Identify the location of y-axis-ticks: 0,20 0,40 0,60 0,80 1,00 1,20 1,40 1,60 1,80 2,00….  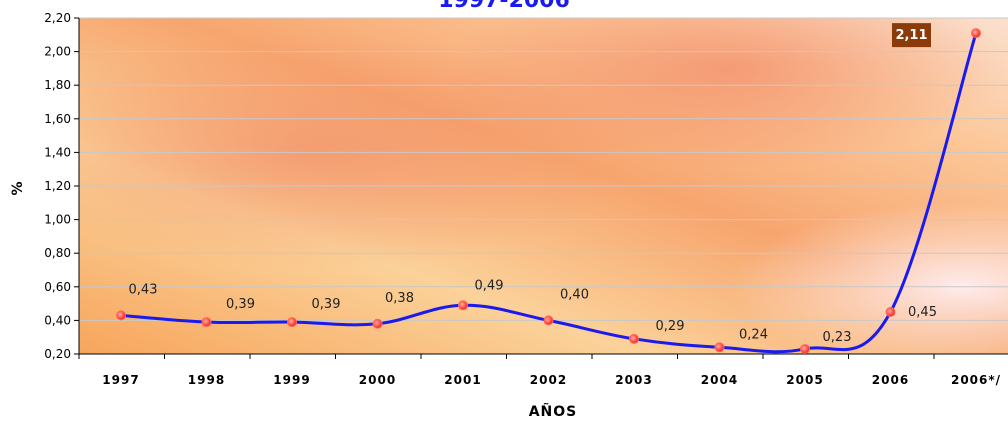
(61, 186).